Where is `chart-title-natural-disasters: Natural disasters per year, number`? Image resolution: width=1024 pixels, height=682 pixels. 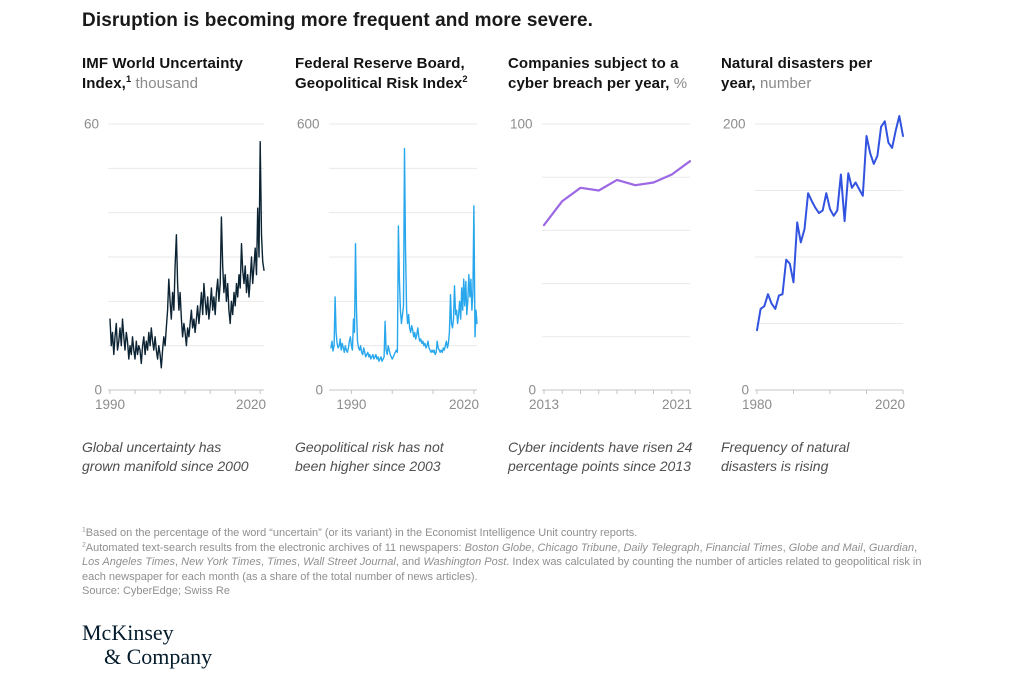 chart-title-natural-disasters: Natural disasters per year, number is located at coordinates (797, 73).